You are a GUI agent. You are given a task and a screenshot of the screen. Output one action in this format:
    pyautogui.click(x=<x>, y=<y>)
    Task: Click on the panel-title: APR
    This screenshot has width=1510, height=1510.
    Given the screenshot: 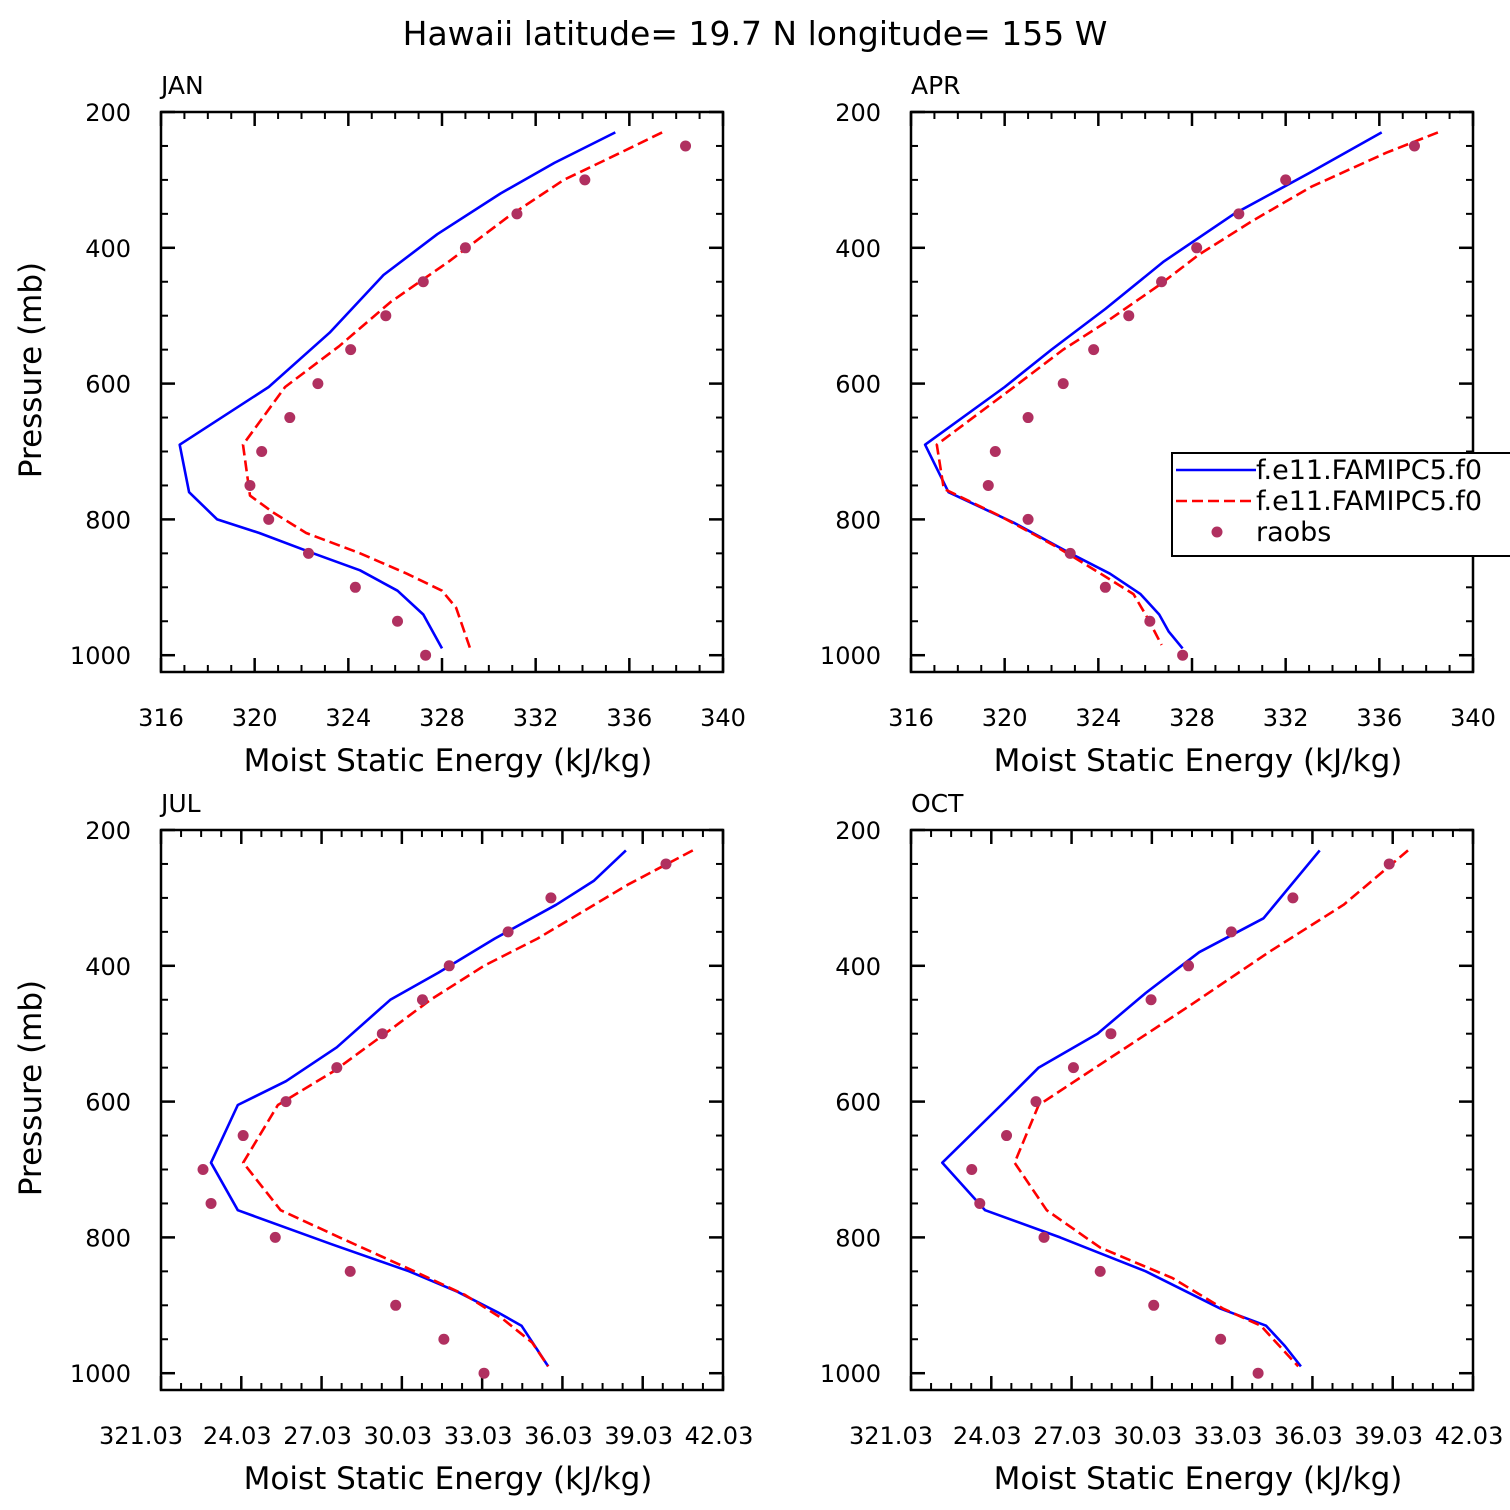 What is the action you would take?
    pyautogui.click(x=936, y=85)
    